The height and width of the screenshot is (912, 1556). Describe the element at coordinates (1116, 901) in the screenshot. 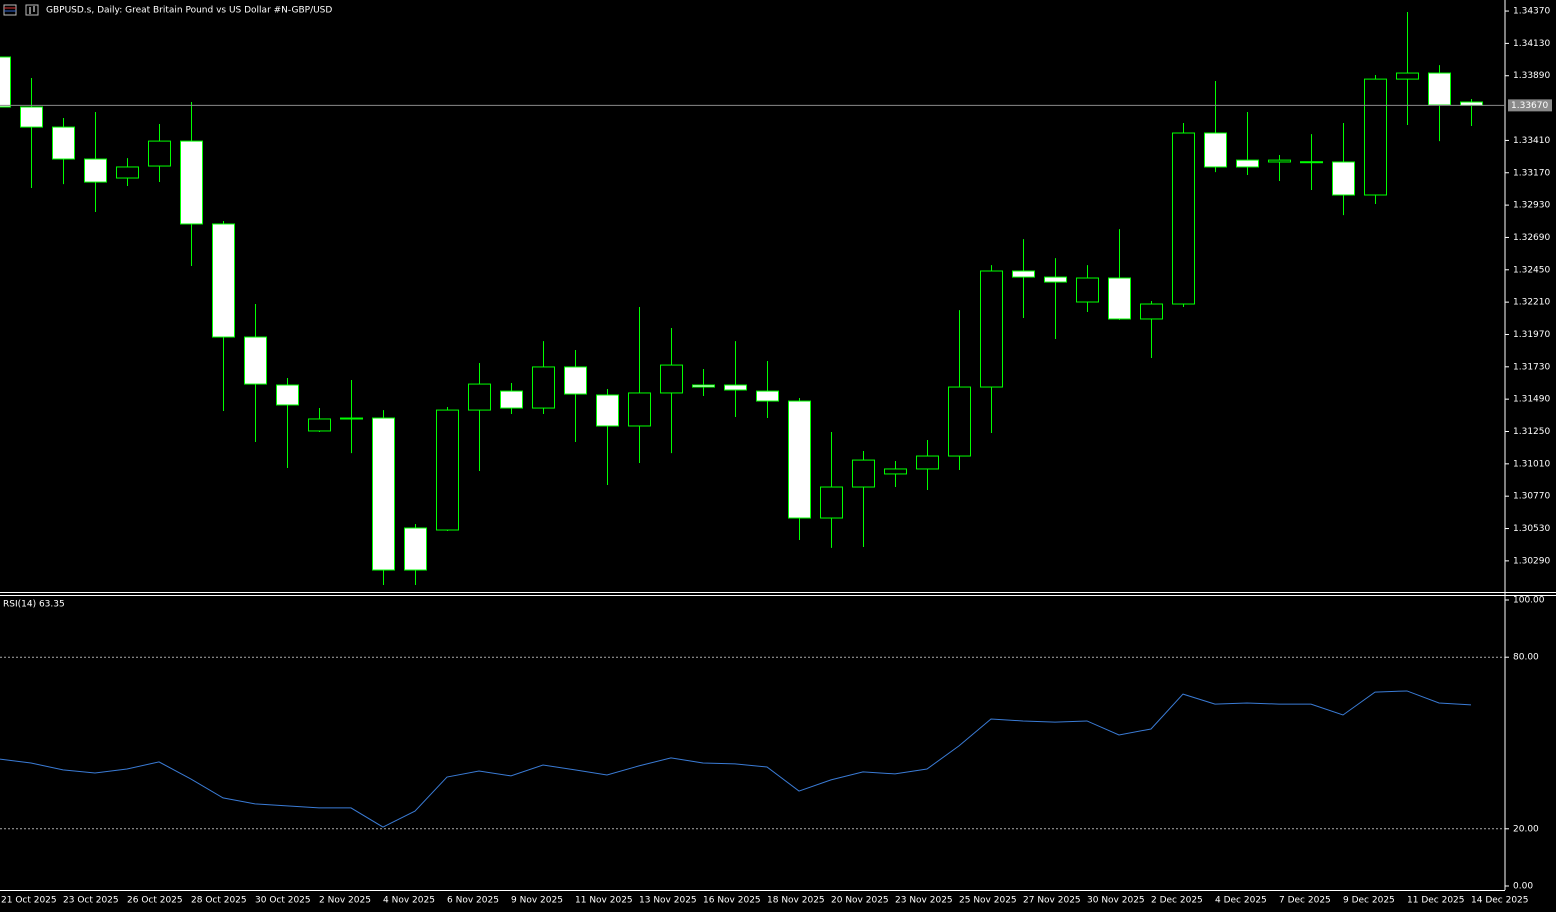

I see `x-tick-label: 30 Nov 2025` at that location.